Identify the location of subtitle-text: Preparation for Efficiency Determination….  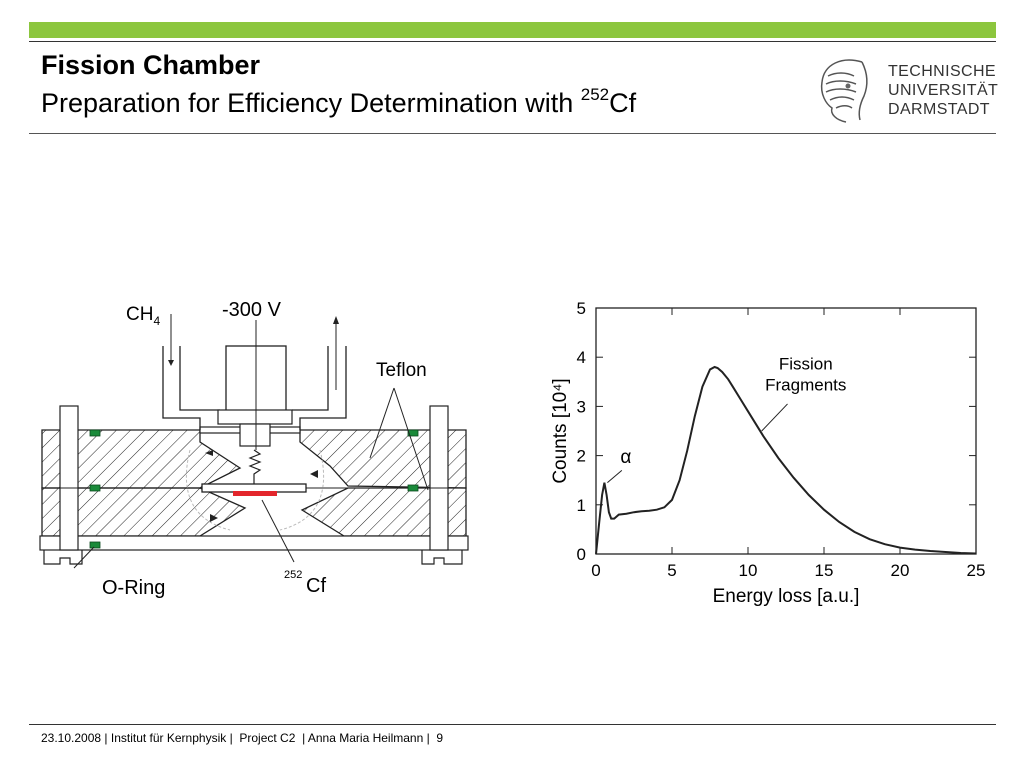
(311, 103).